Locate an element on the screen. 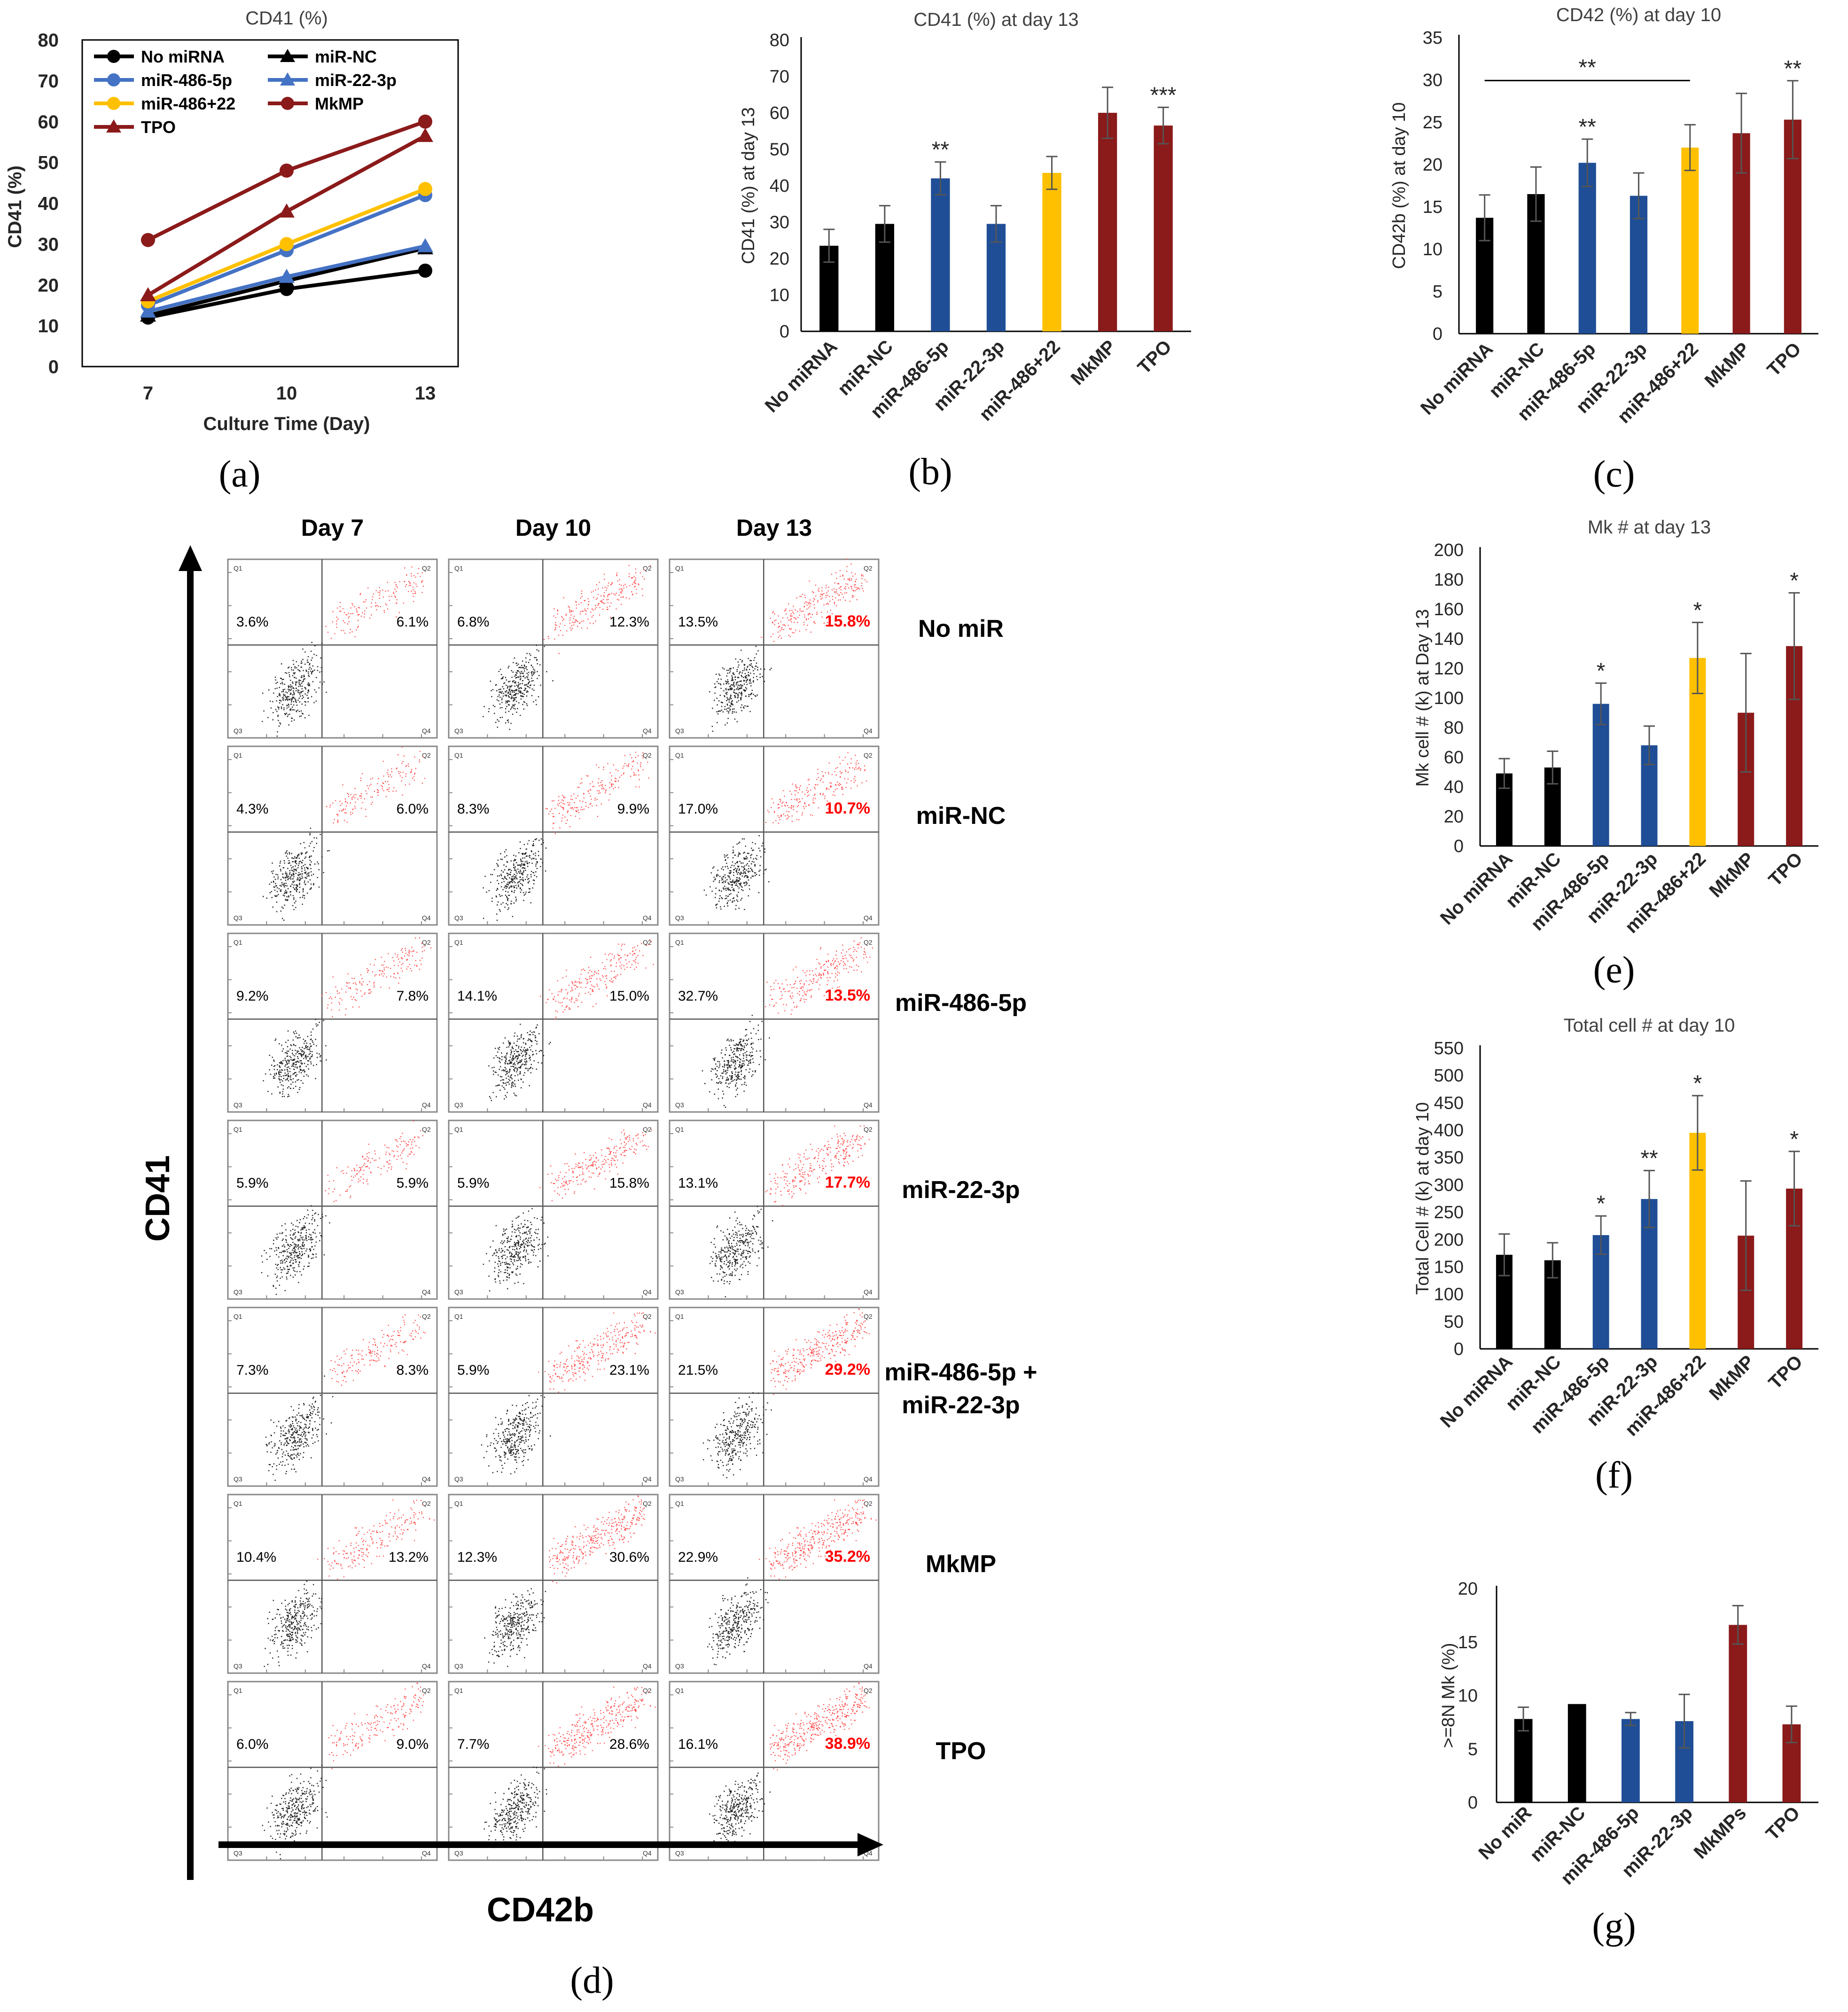 This screenshot has height=2012, width=1848. chart-g-ylabel: >=8N Mk (%) is located at coordinates (1448, 1696).